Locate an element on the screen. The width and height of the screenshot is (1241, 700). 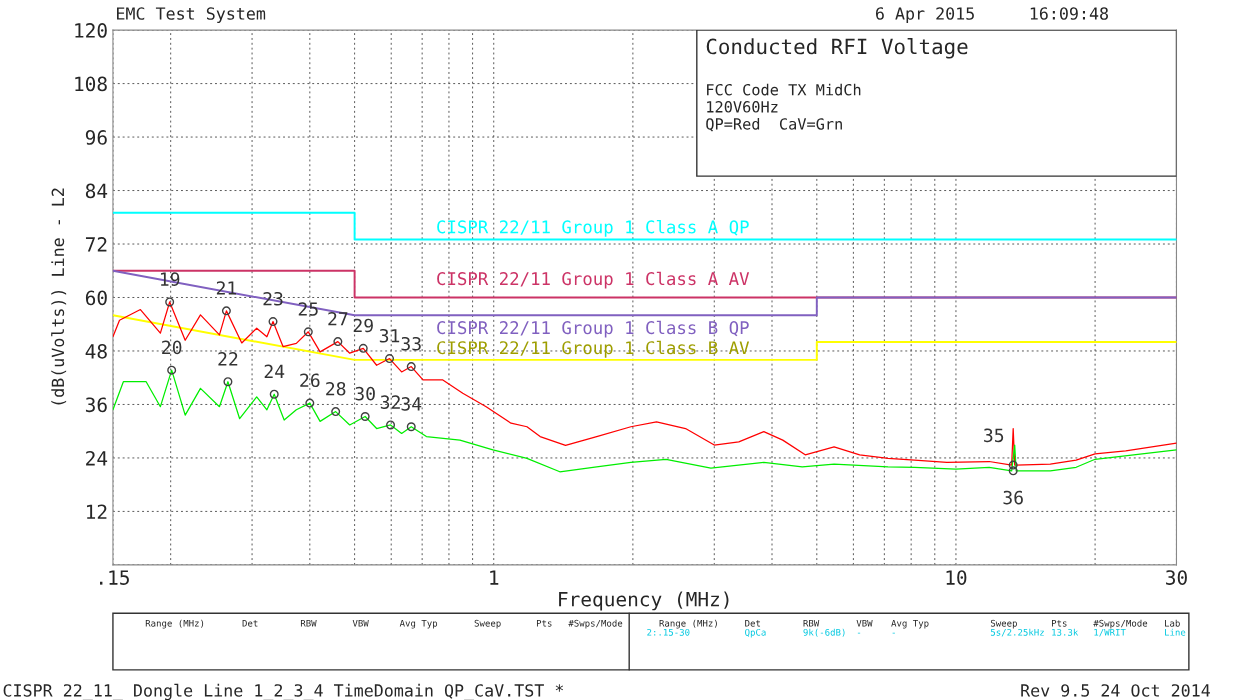
annotation: 26 is located at coordinates (310, 380).